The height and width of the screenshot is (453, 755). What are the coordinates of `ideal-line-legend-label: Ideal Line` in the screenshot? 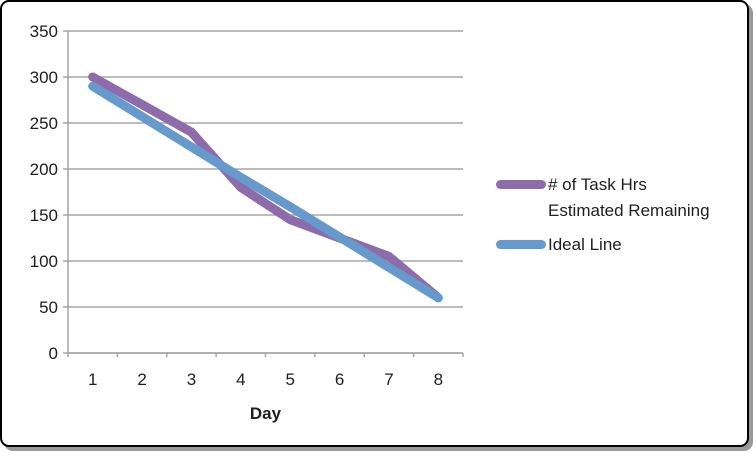 It's located at (585, 244).